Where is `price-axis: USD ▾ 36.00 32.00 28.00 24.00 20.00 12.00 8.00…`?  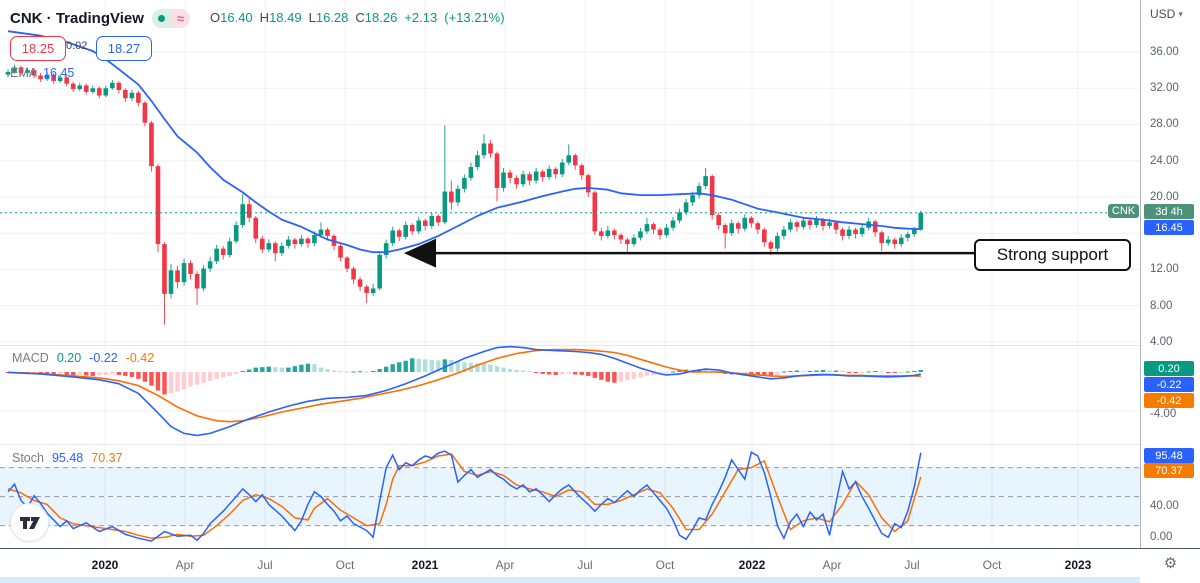
price-axis: USD ▾ 36.00 32.00 28.00 24.00 20.00 12.00 8.00… is located at coordinates (1170, 274).